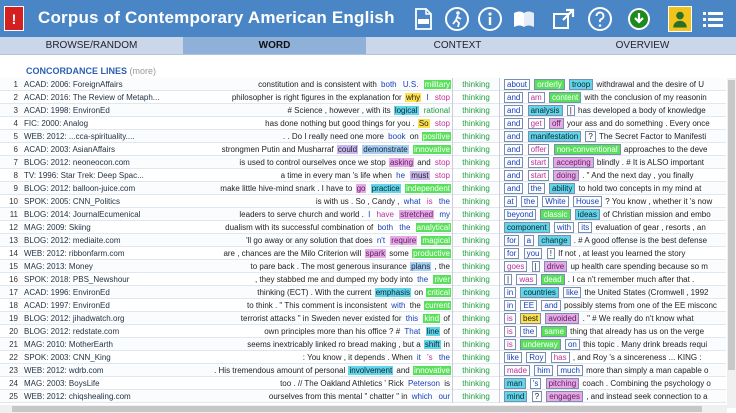 This screenshot has width=736, height=413. I want to click on right-context-word: man, so click(515, 383).